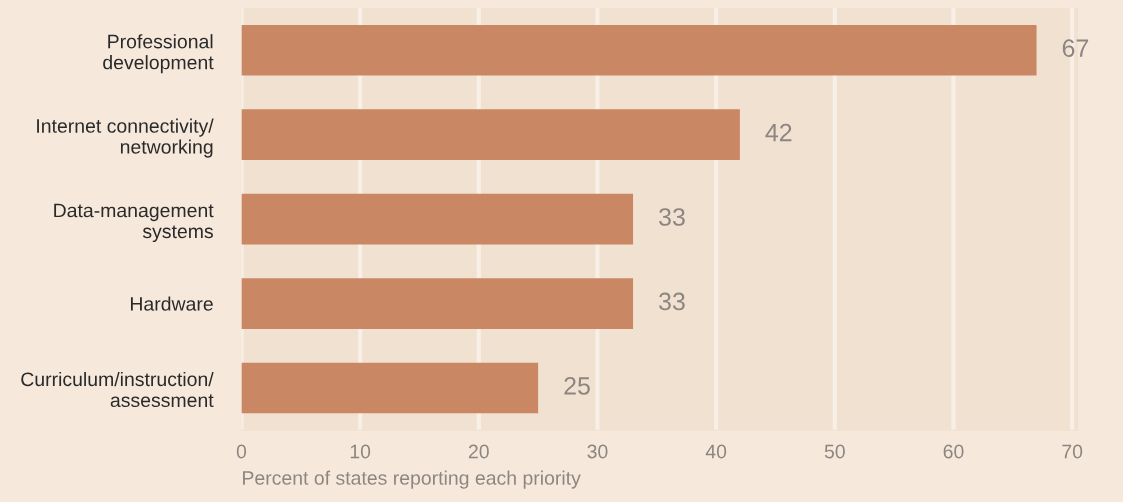 Image resolution: width=1123 pixels, height=502 pixels. What do you see at coordinates (412, 479) in the screenshot?
I see `x-axis-title: Percent of states reporting each priority` at bounding box center [412, 479].